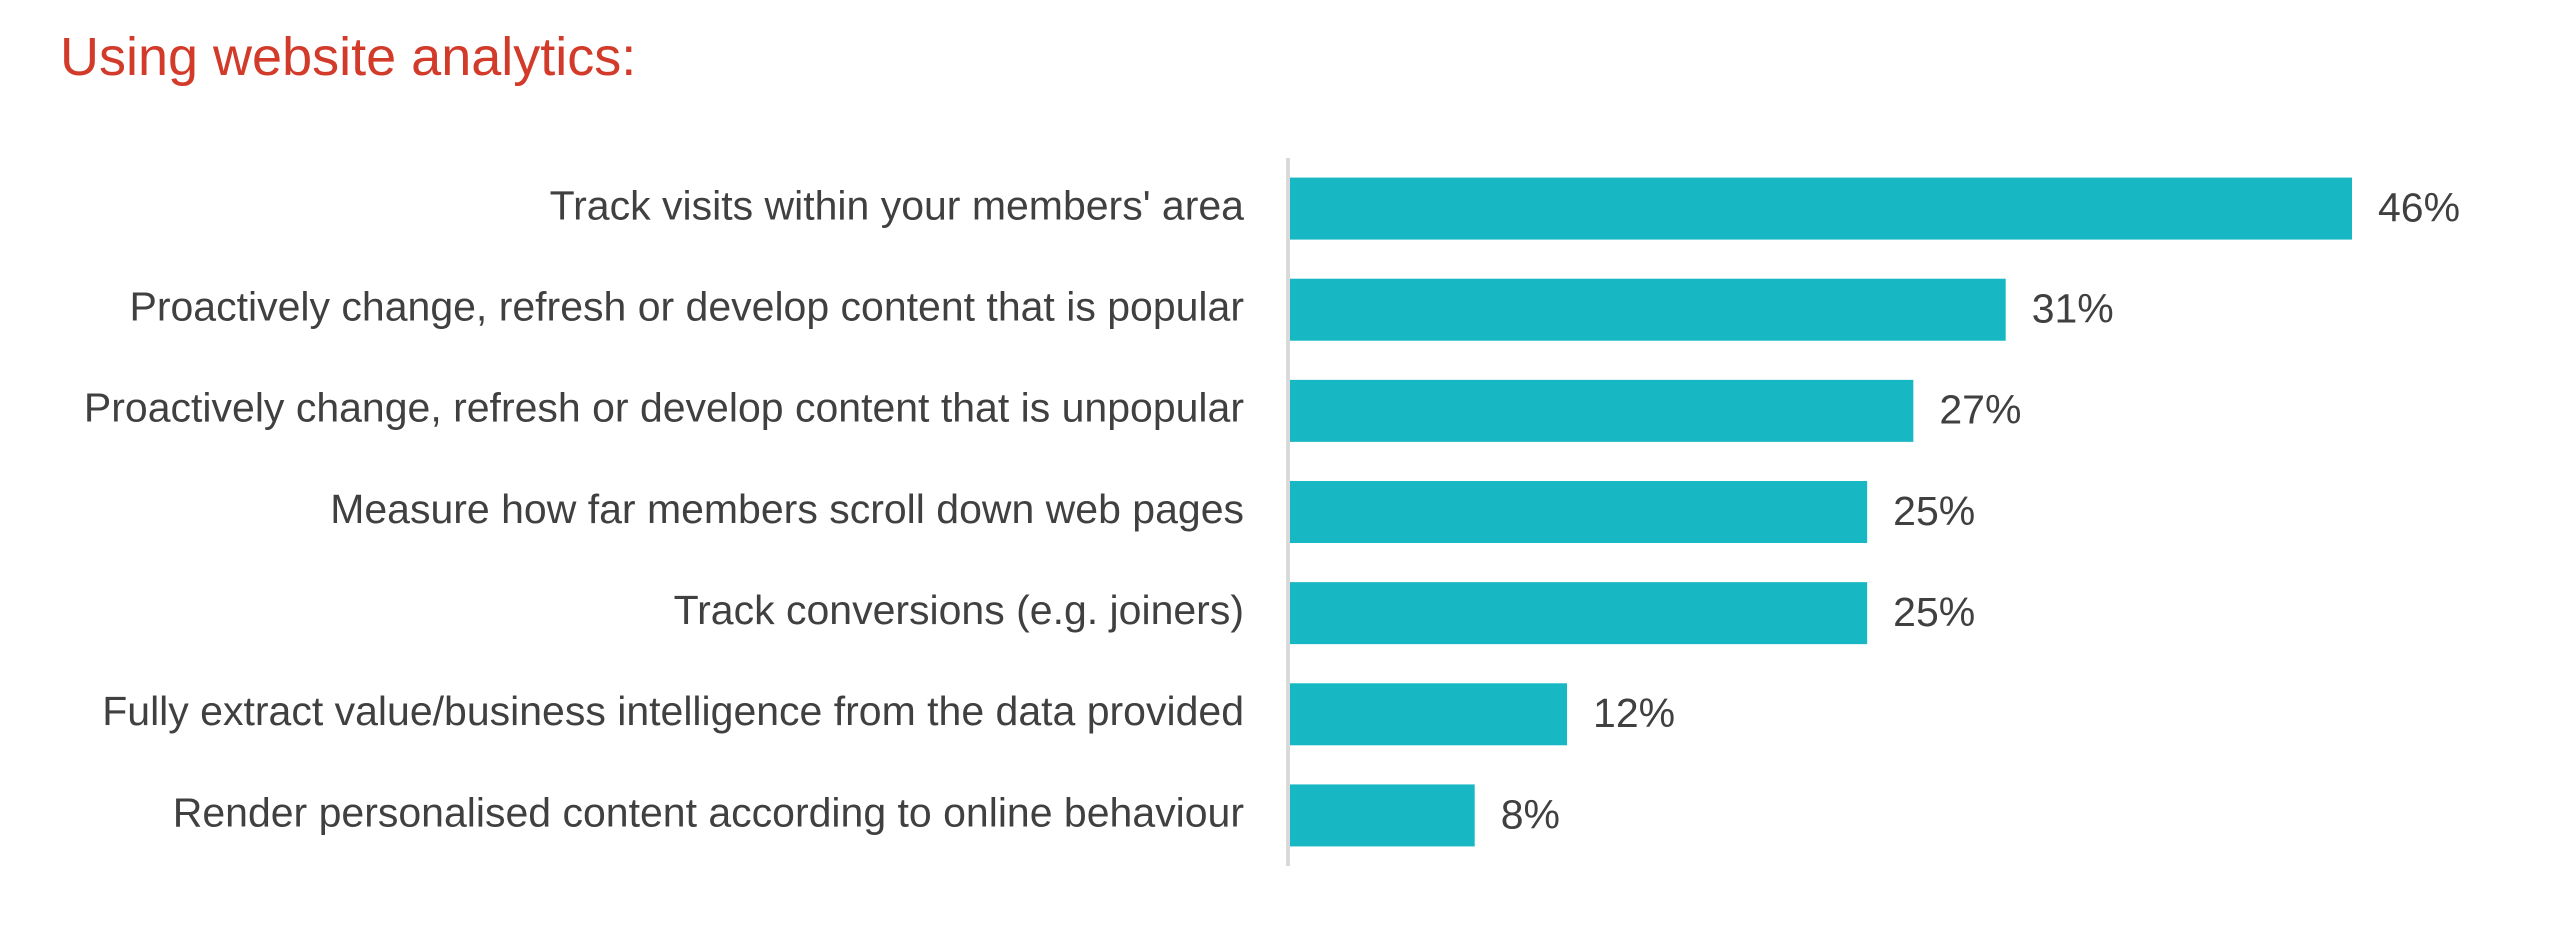 Image resolution: width=2574 pixels, height=950 pixels. Describe the element at coordinates (1980, 410) in the screenshot. I see `value-label: 27%` at that location.